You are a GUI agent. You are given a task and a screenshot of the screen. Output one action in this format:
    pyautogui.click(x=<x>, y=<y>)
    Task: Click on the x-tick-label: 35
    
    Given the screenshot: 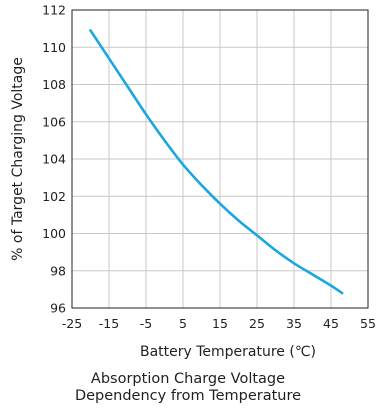 What is the action you would take?
    pyautogui.click(x=294, y=323)
    